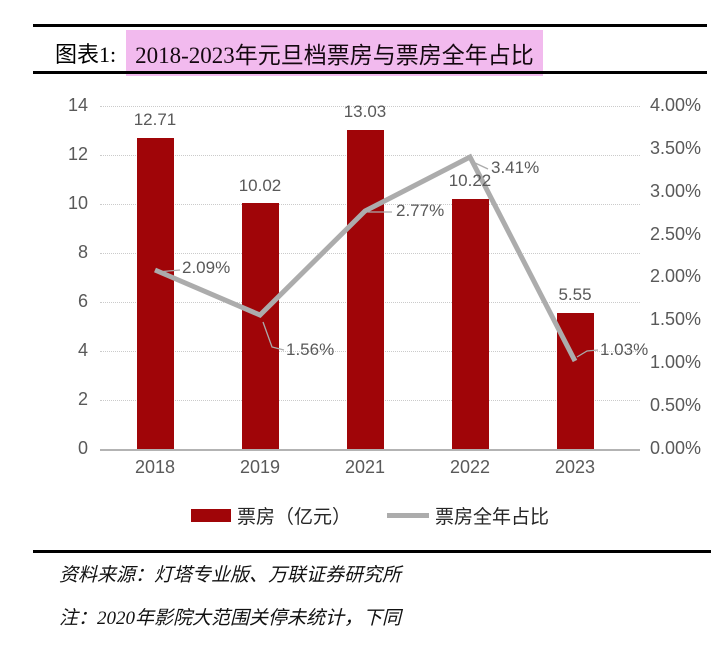  I want to click on title-underline-rule, so click(370, 72).